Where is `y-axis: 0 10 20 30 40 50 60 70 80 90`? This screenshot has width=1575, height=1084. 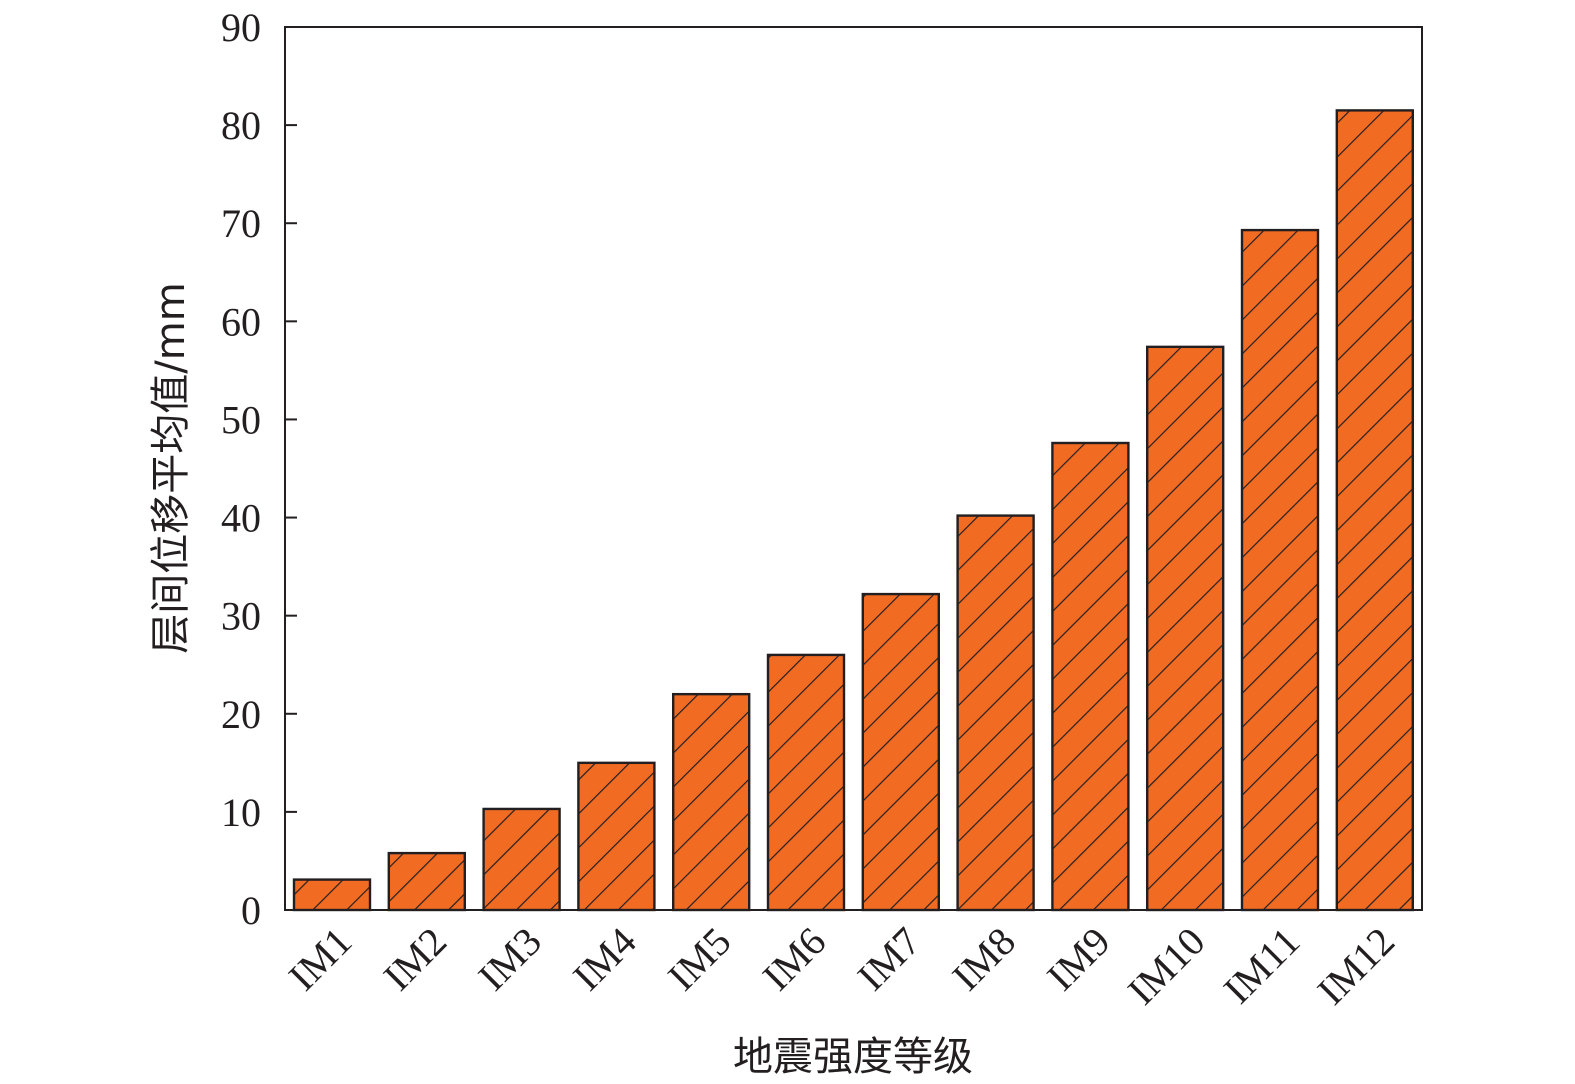
y-axis: 0 10 20 30 40 50 60 70 80 90 is located at coordinates (259, 469).